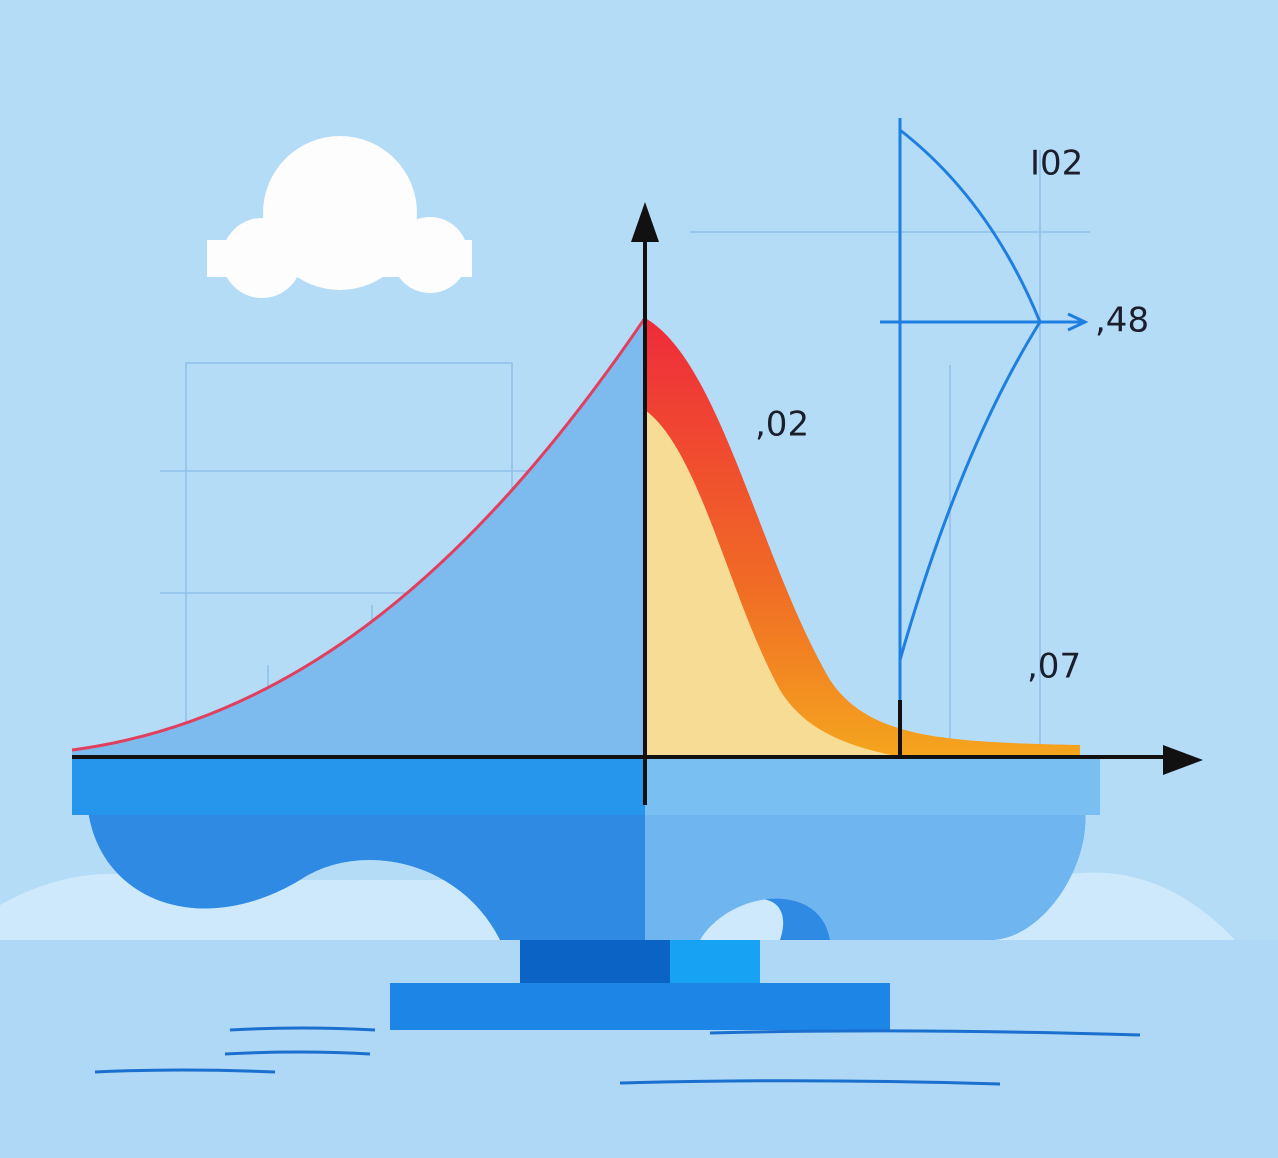 This screenshot has height=1158, width=1278. What do you see at coordinates (984, 409) in the screenshot?
I see `bow` at bounding box center [984, 409].